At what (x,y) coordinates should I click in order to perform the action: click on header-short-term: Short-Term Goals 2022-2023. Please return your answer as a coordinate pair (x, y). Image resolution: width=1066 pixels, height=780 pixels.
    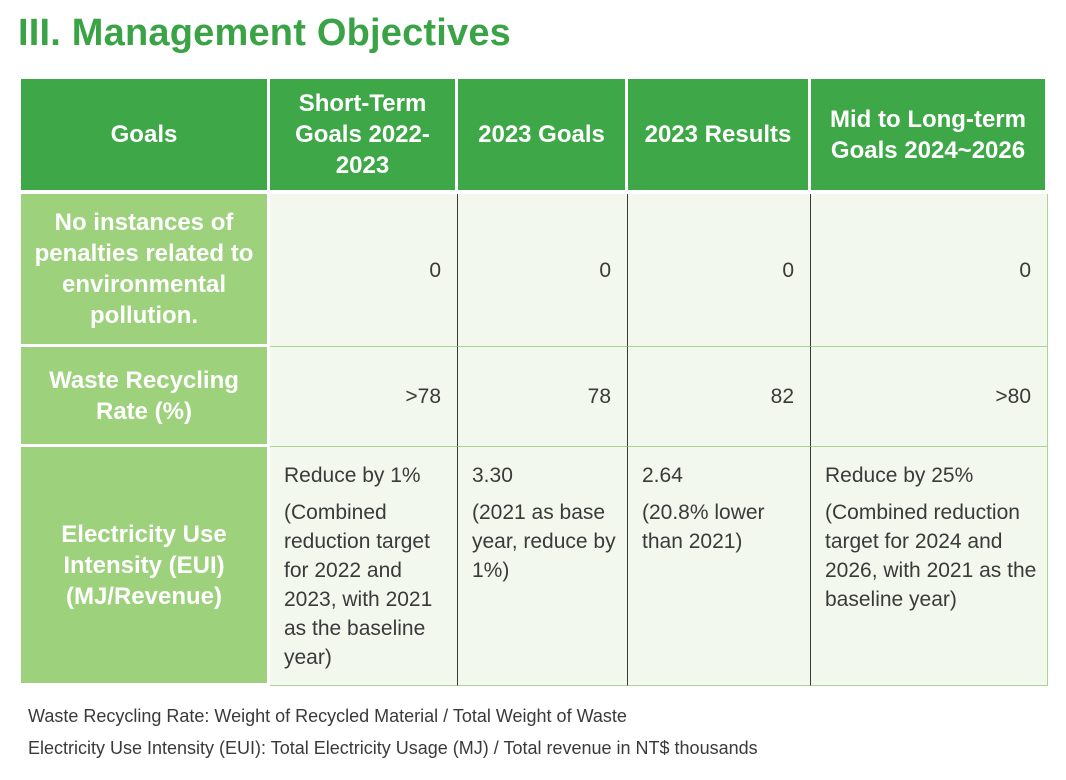
    Looking at the image, I should click on (364, 135).